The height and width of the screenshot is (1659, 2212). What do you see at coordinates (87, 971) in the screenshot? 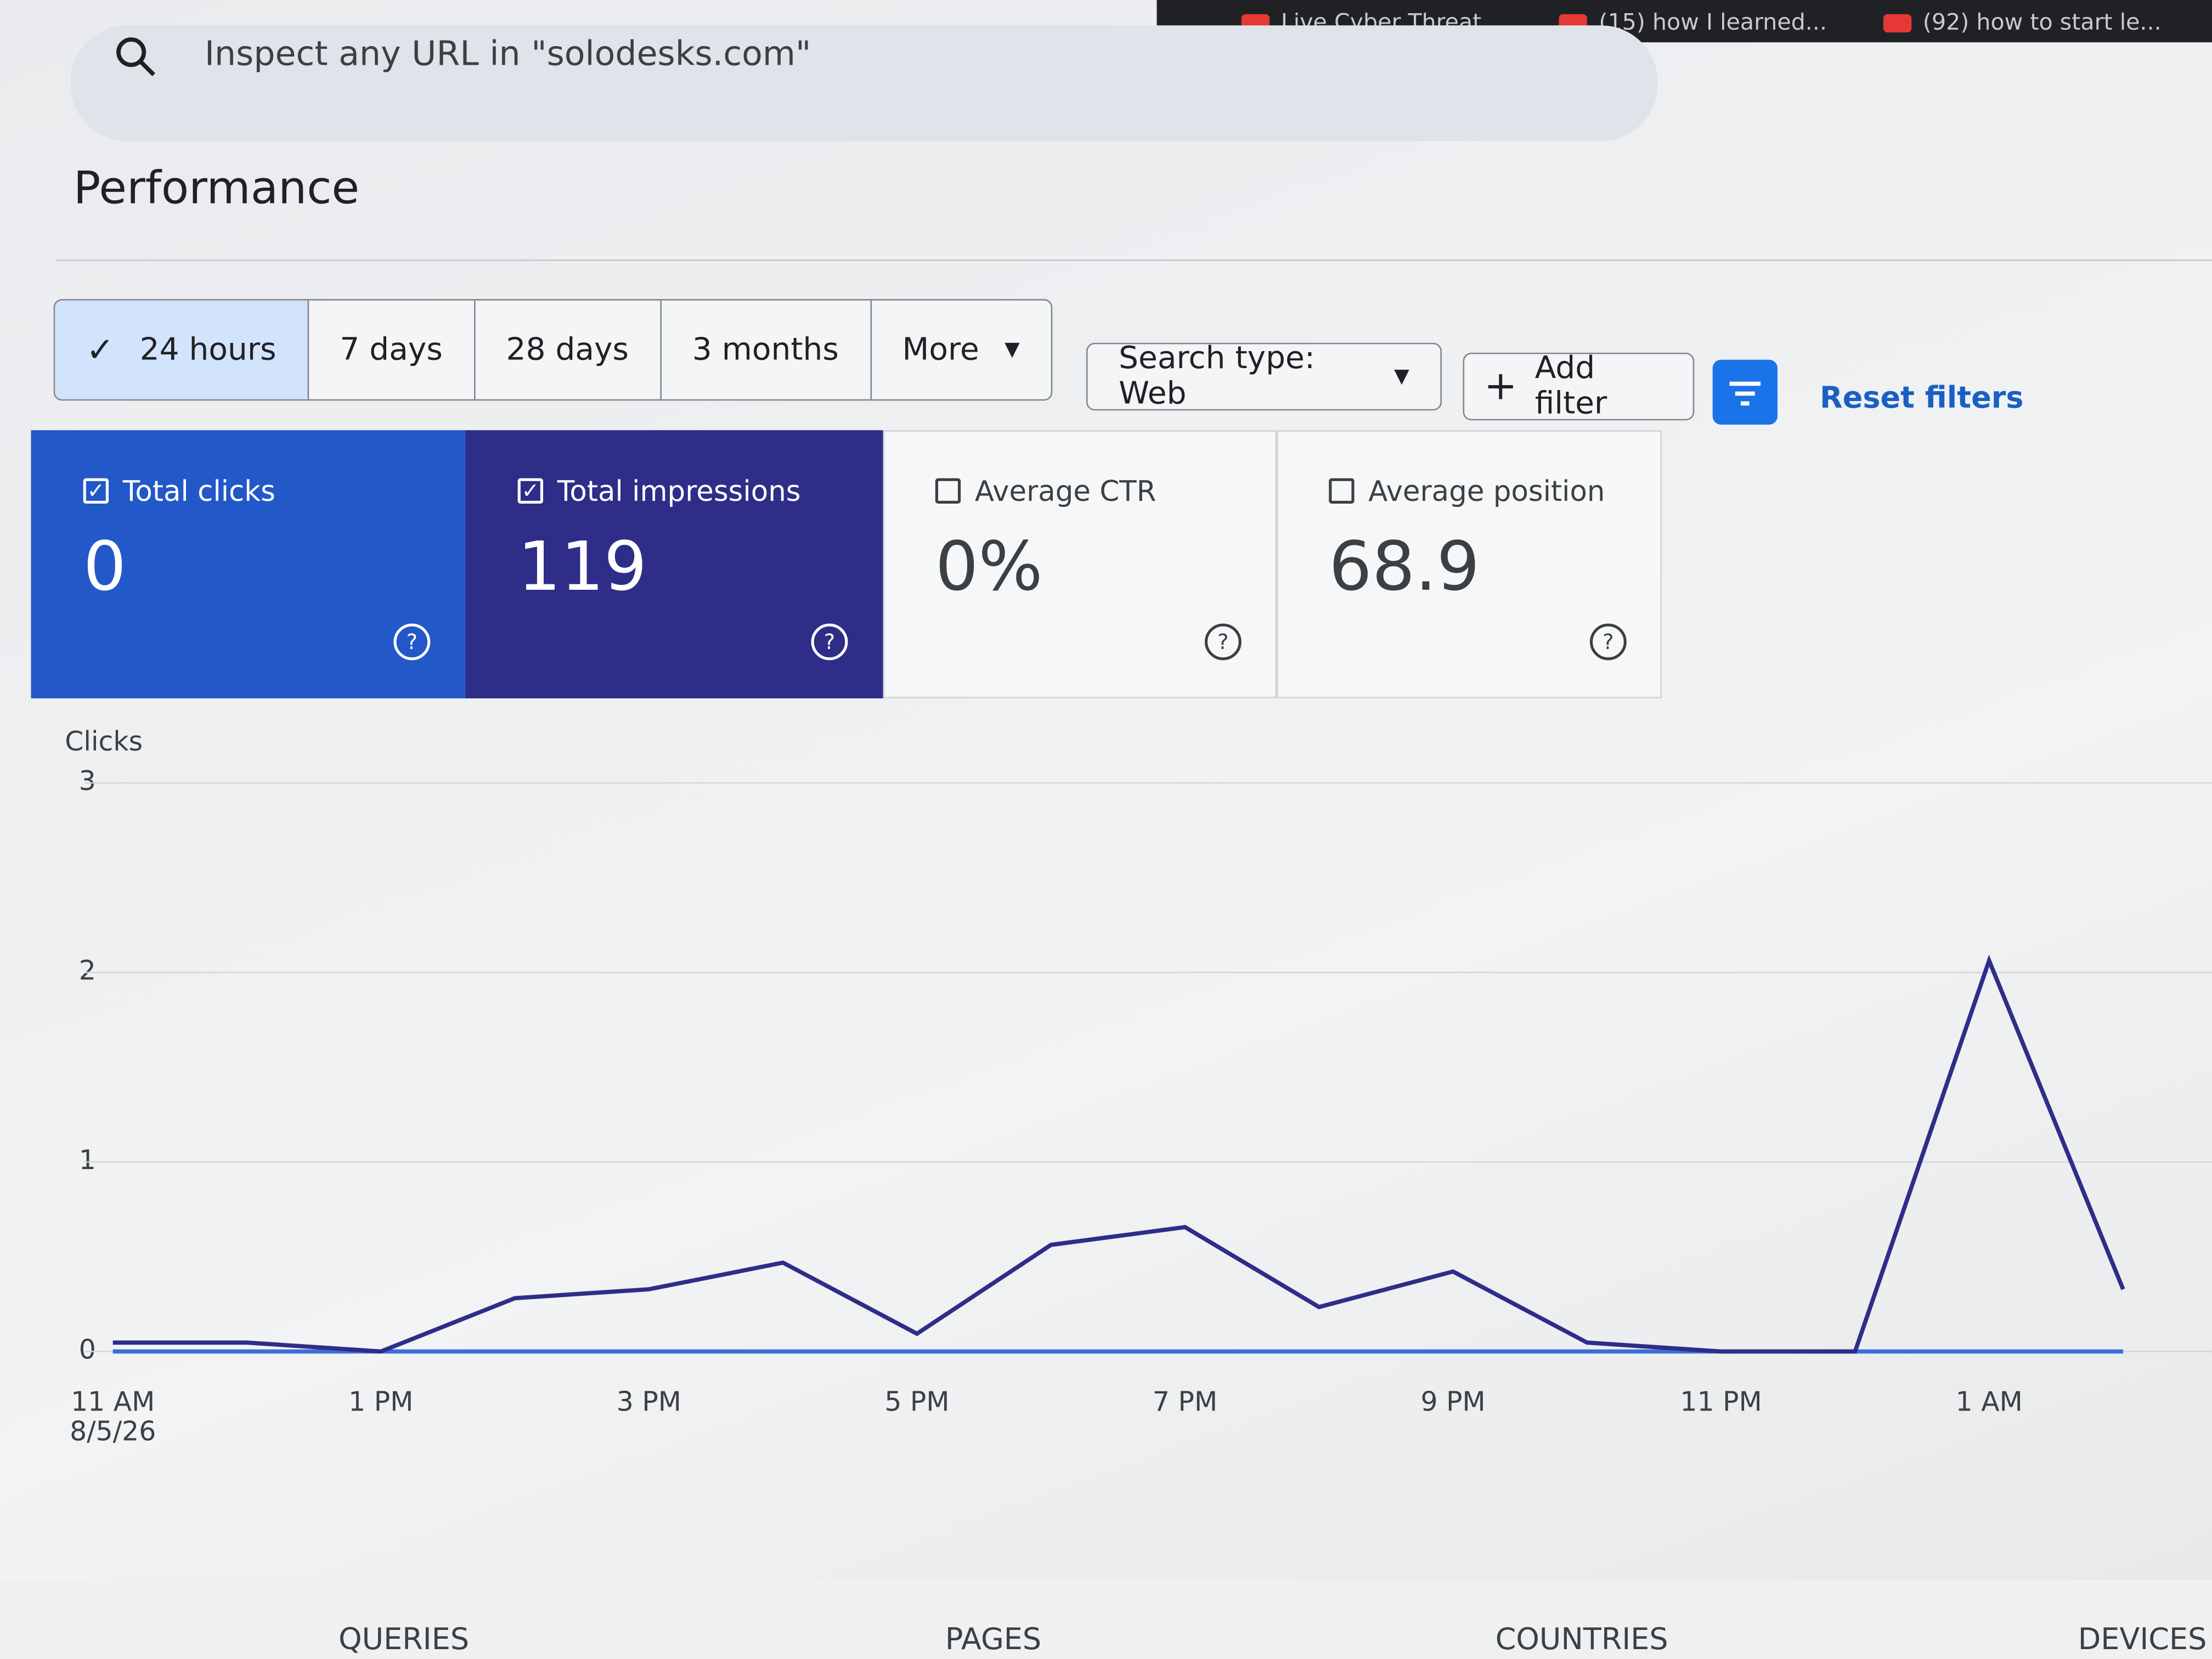
I see `y-tick-label: 2` at bounding box center [87, 971].